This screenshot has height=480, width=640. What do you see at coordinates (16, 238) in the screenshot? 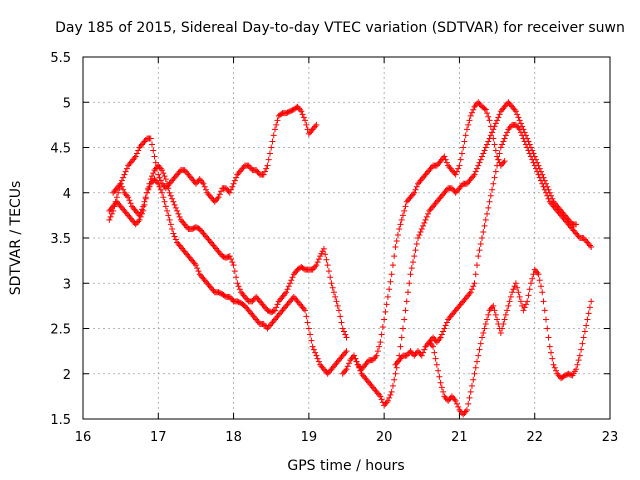
I see `y-axis-title: SDTVAR / TECUs` at bounding box center [16, 238].